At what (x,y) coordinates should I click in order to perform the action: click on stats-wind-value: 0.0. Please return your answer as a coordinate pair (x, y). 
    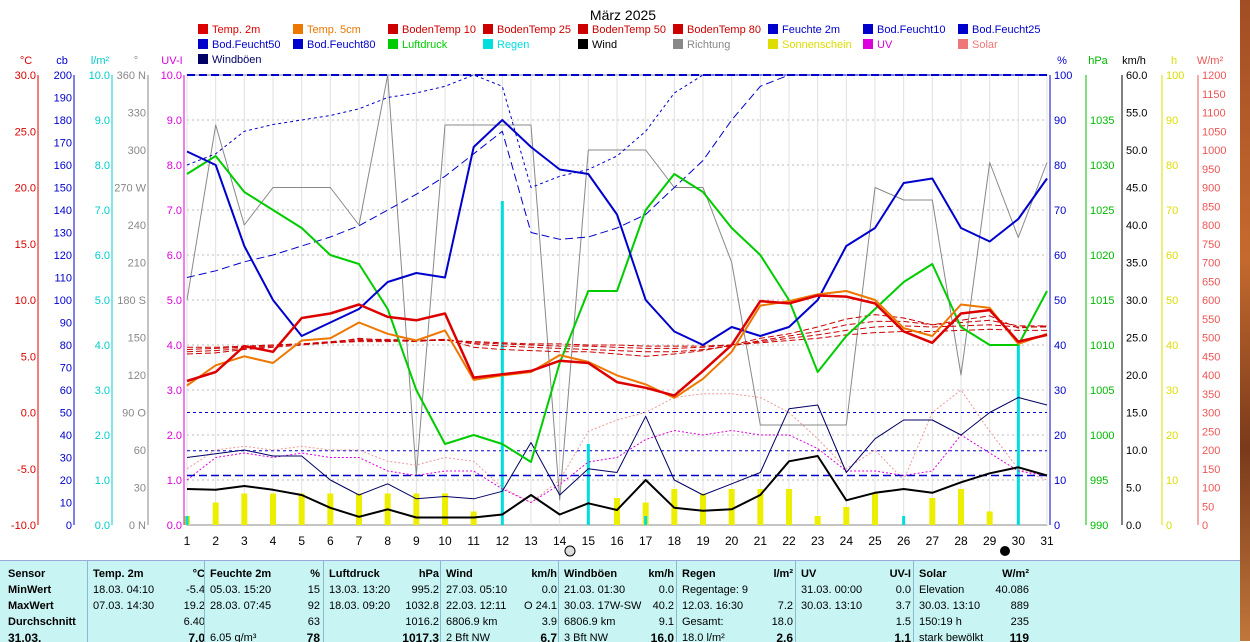
    Looking at the image, I should click on (549, 590).